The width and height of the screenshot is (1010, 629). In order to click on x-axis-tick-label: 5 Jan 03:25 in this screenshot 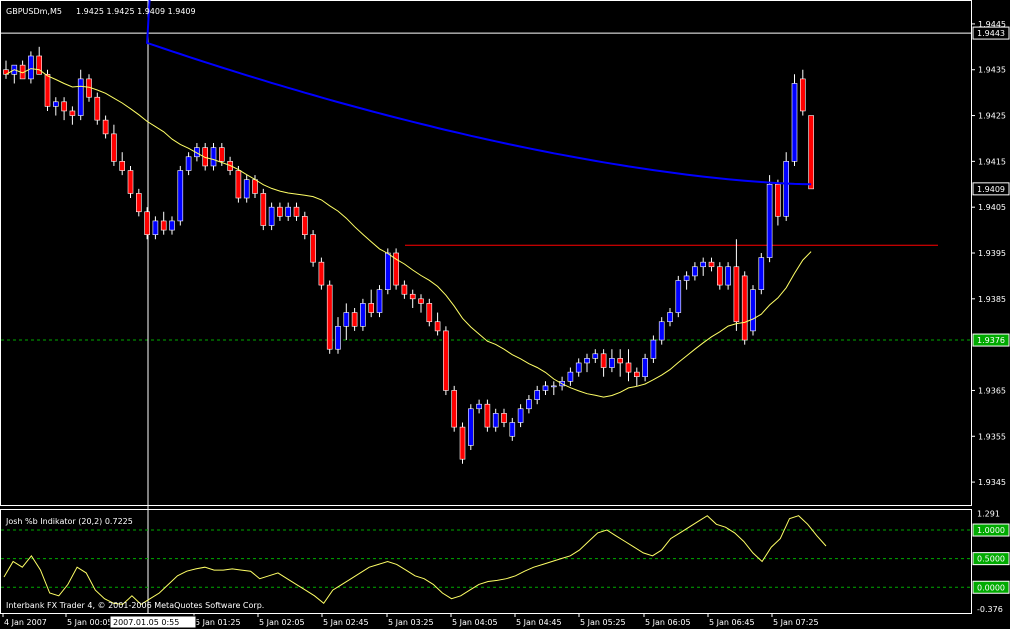, I will do `click(411, 622)`.